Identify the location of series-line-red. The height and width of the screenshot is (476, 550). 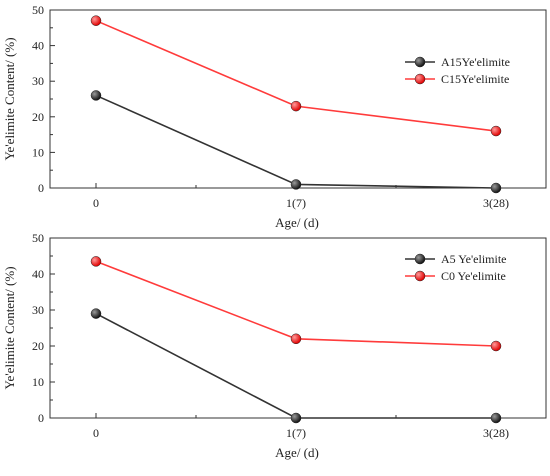
(296, 303).